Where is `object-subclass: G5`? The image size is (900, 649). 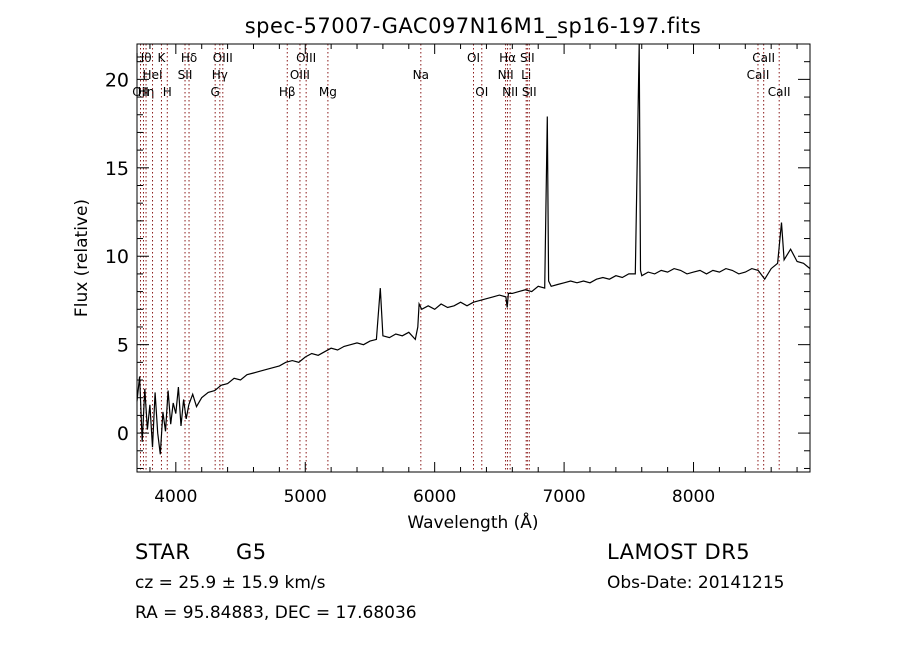
object-subclass: G5 is located at coordinates (251, 552).